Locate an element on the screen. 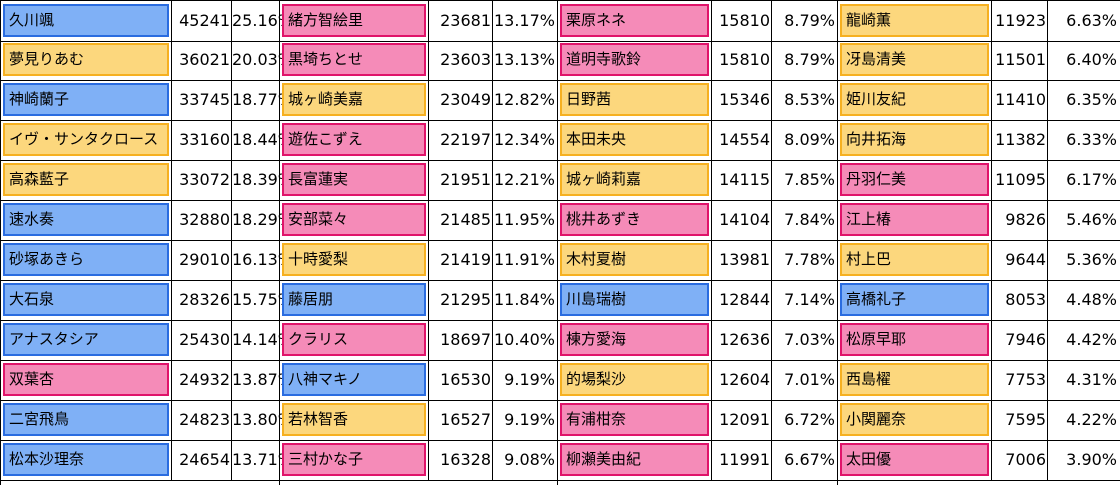 The height and width of the screenshot is (485, 1120). vote-percentage: 4.22% is located at coordinates (1083, 420).